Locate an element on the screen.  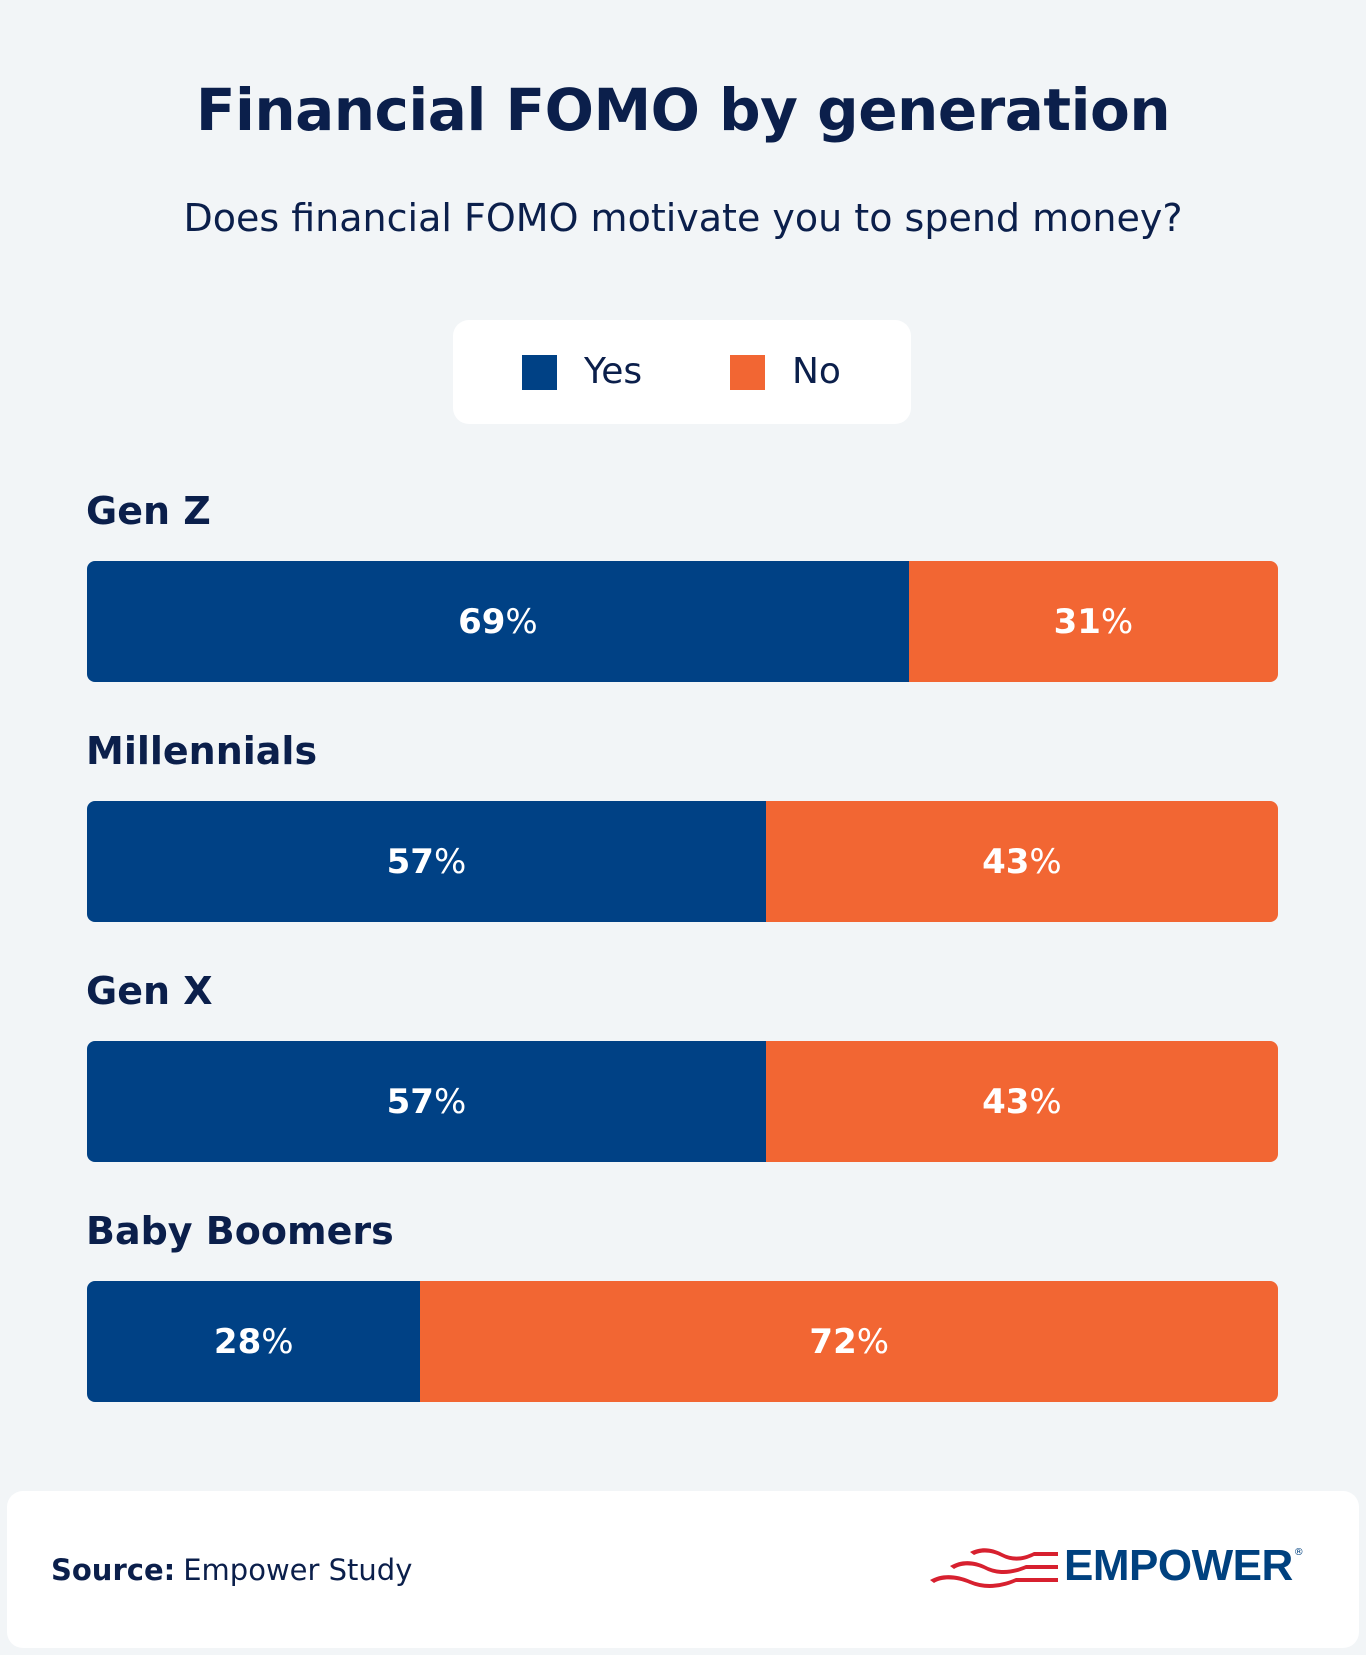
bar-segment-no: 31% is located at coordinates (1093, 621).